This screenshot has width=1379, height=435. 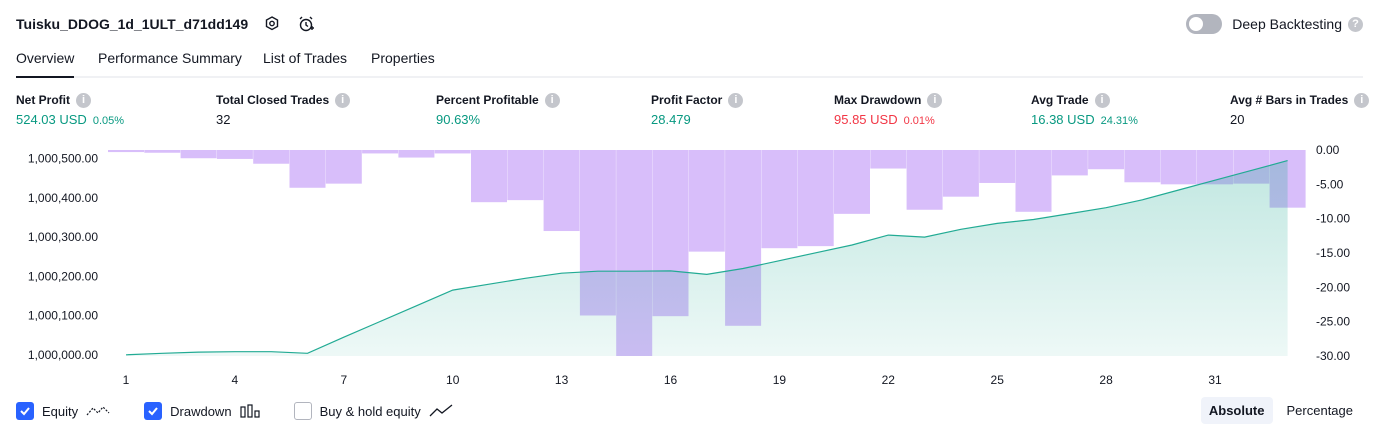 What do you see at coordinates (1084, 109) in the screenshot?
I see `metric-avg-trade: Avg Trade i 16.38 USD 24.31%` at bounding box center [1084, 109].